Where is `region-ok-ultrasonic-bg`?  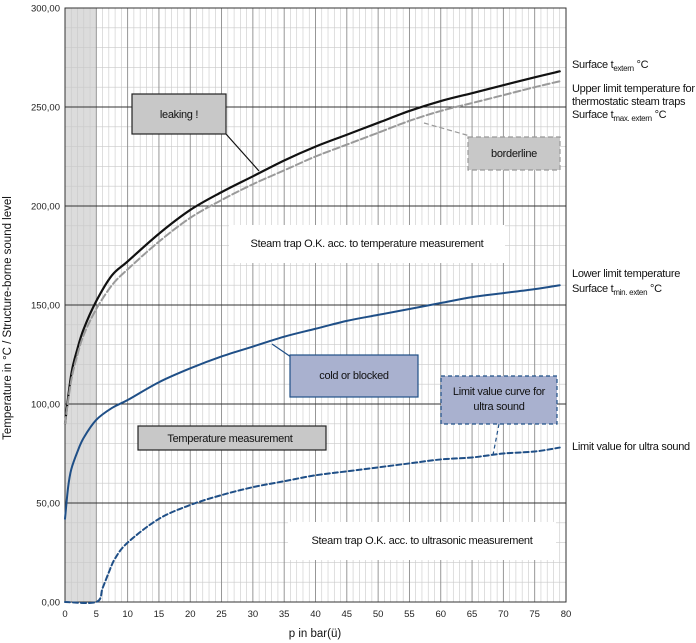 region-ok-ultrasonic-bg is located at coordinates (422, 541).